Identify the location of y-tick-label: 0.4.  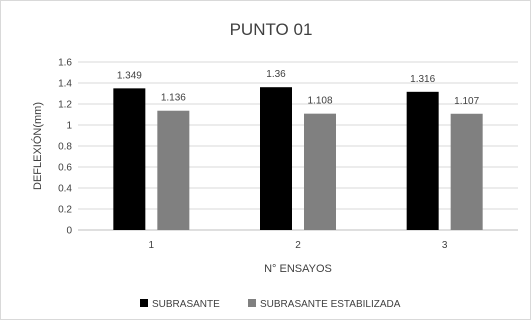
(65, 189).